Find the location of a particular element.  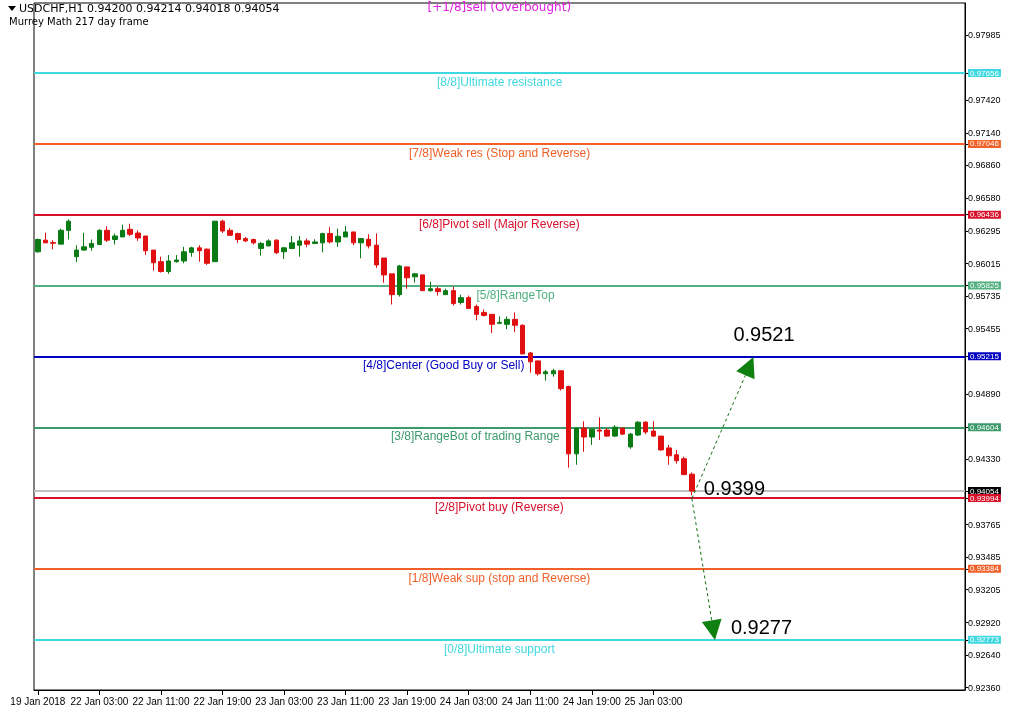

y-tick-label: 0.92640 is located at coordinates (984, 655).